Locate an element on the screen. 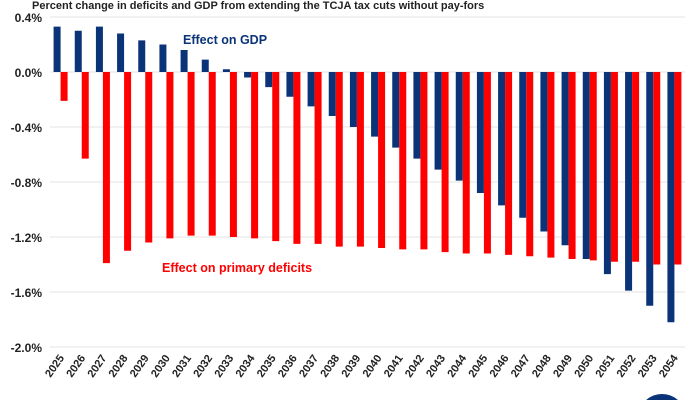 This screenshot has width=700, height=400. x-tick-label: 2052 is located at coordinates (627, 366).